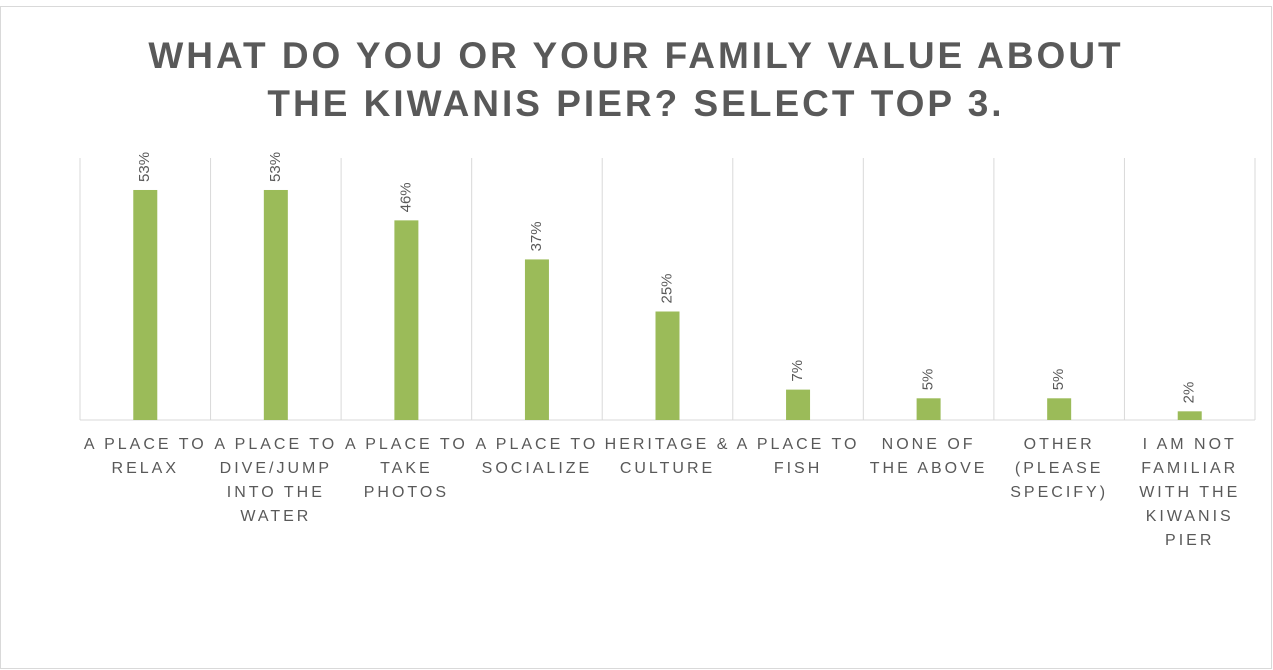  I want to click on x-tick-label: A PLACE TO DIVE/JUMP INTO THE WATER, so click(276, 480).